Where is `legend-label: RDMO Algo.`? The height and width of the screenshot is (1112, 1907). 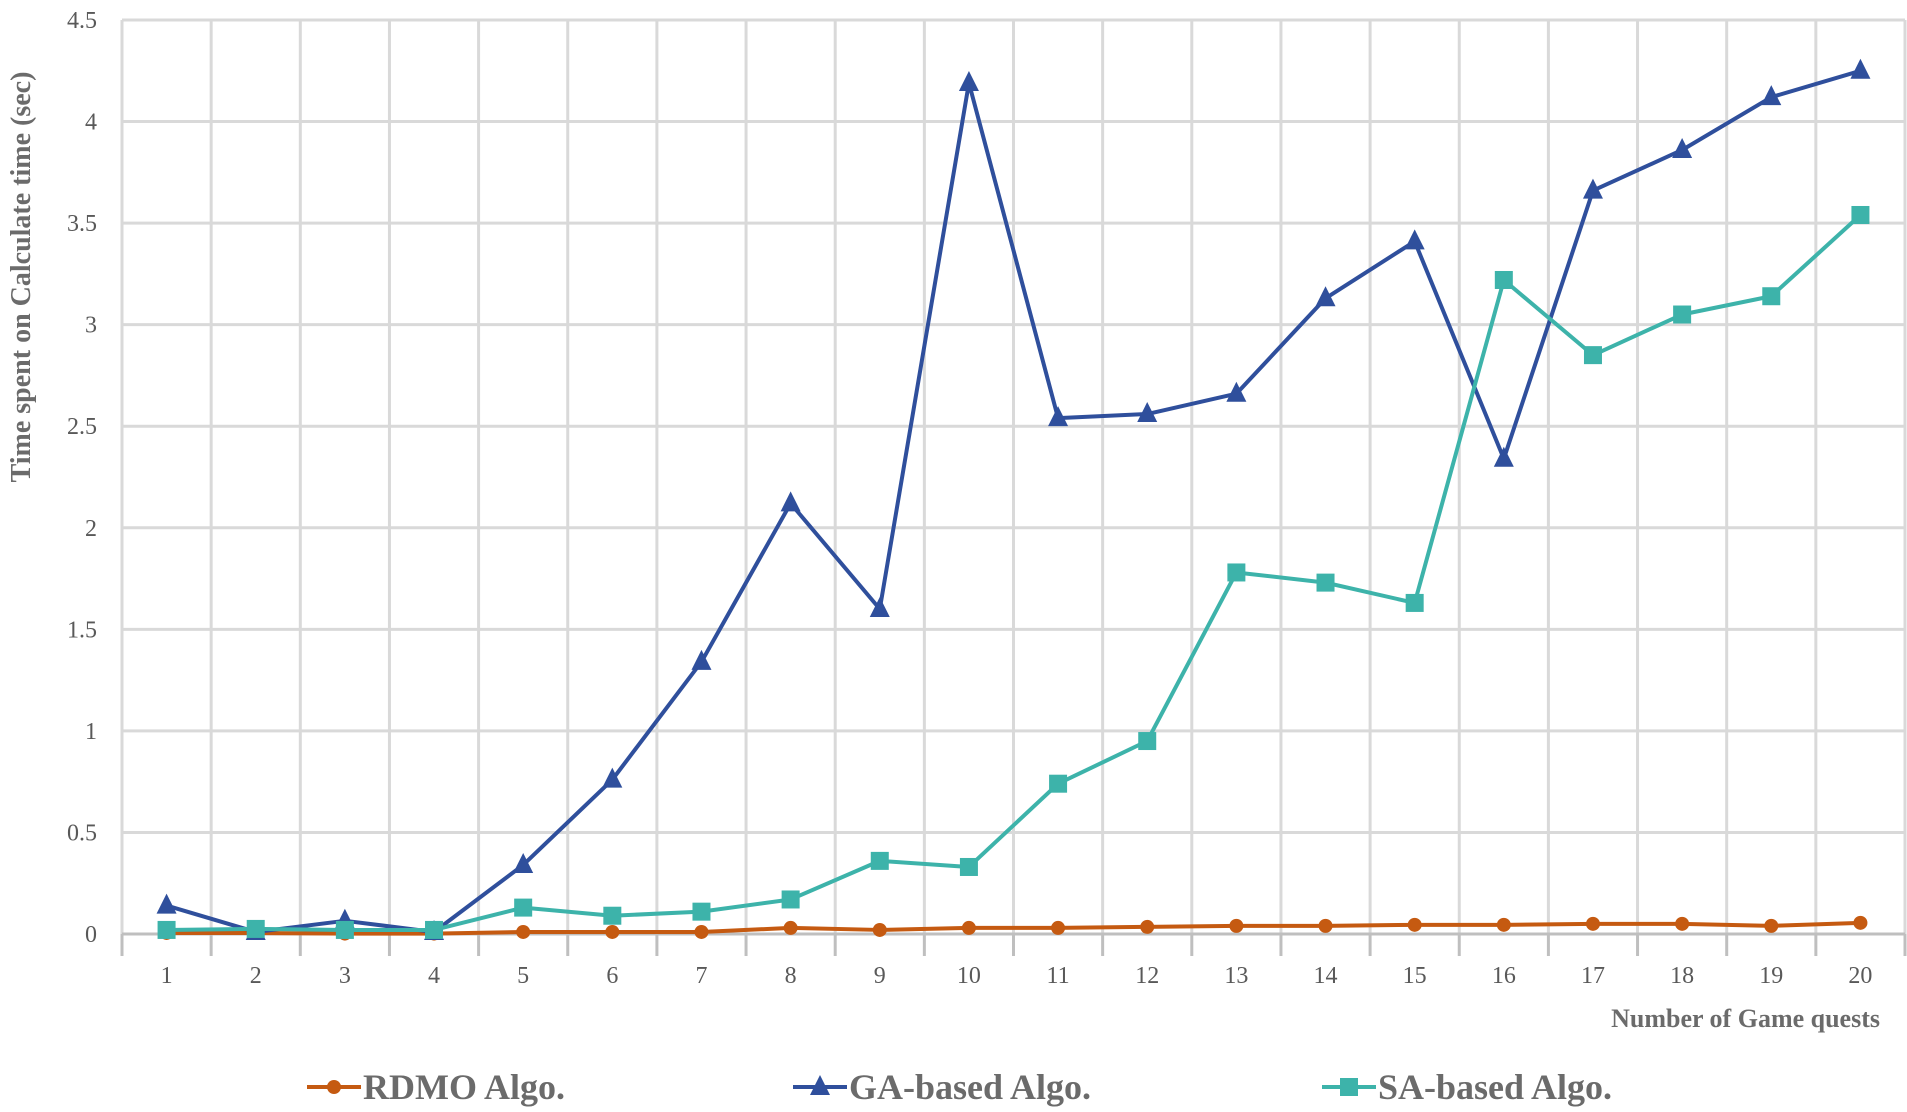 legend-label: RDMO Algo. is located at coordinates (464, 1087).